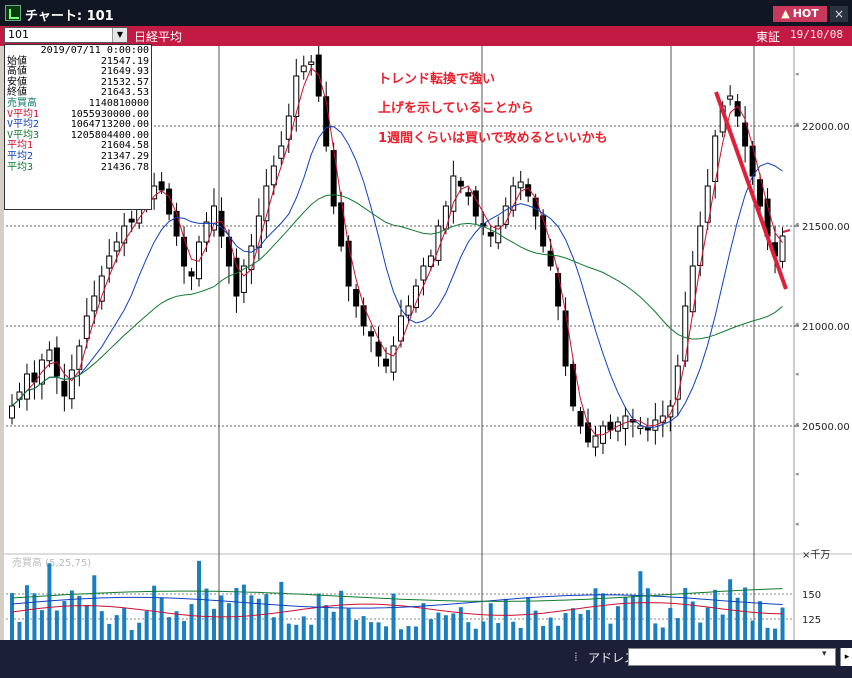  I want to click on hot-button: ▲ HOT, so click(800, 14).